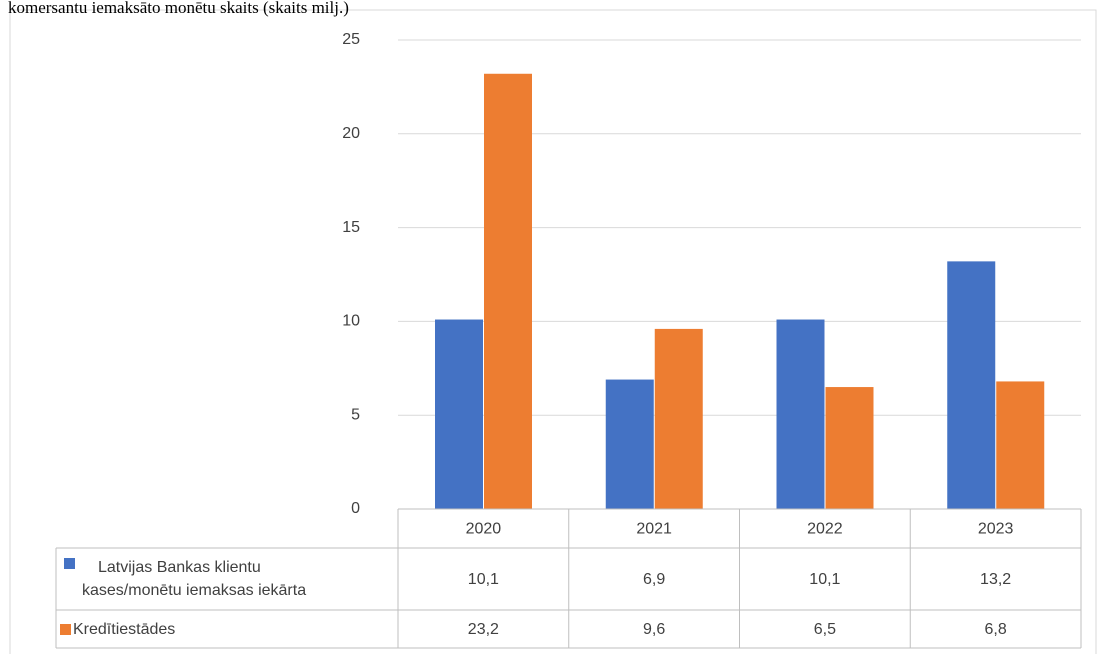 The width and height of the screenshot is (1097, 654). What do you see at coordinates (194, 590) in the screenshot?
I see `legend-line: kases/monētu iemaksas iekārta` at bounding box center [194, 590].